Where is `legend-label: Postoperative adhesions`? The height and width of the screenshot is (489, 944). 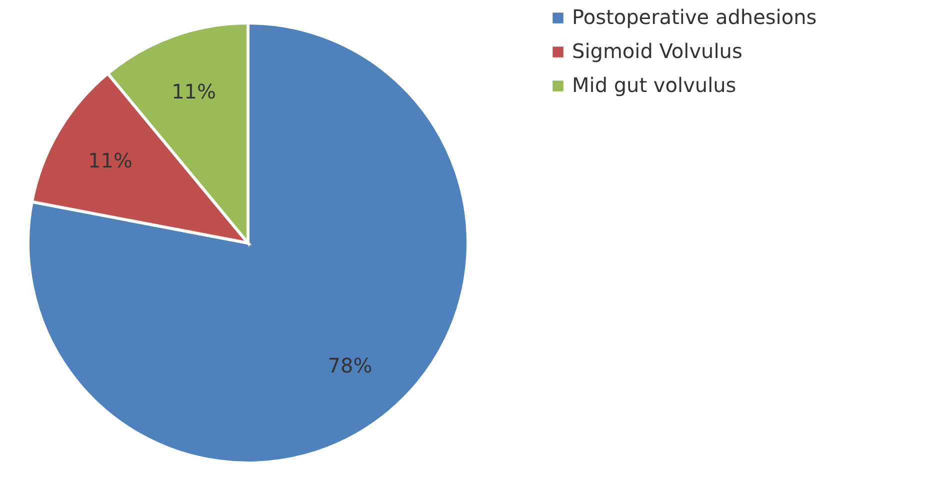
legend-label: Postoperative adhesions is located at coordinates (694, 17).